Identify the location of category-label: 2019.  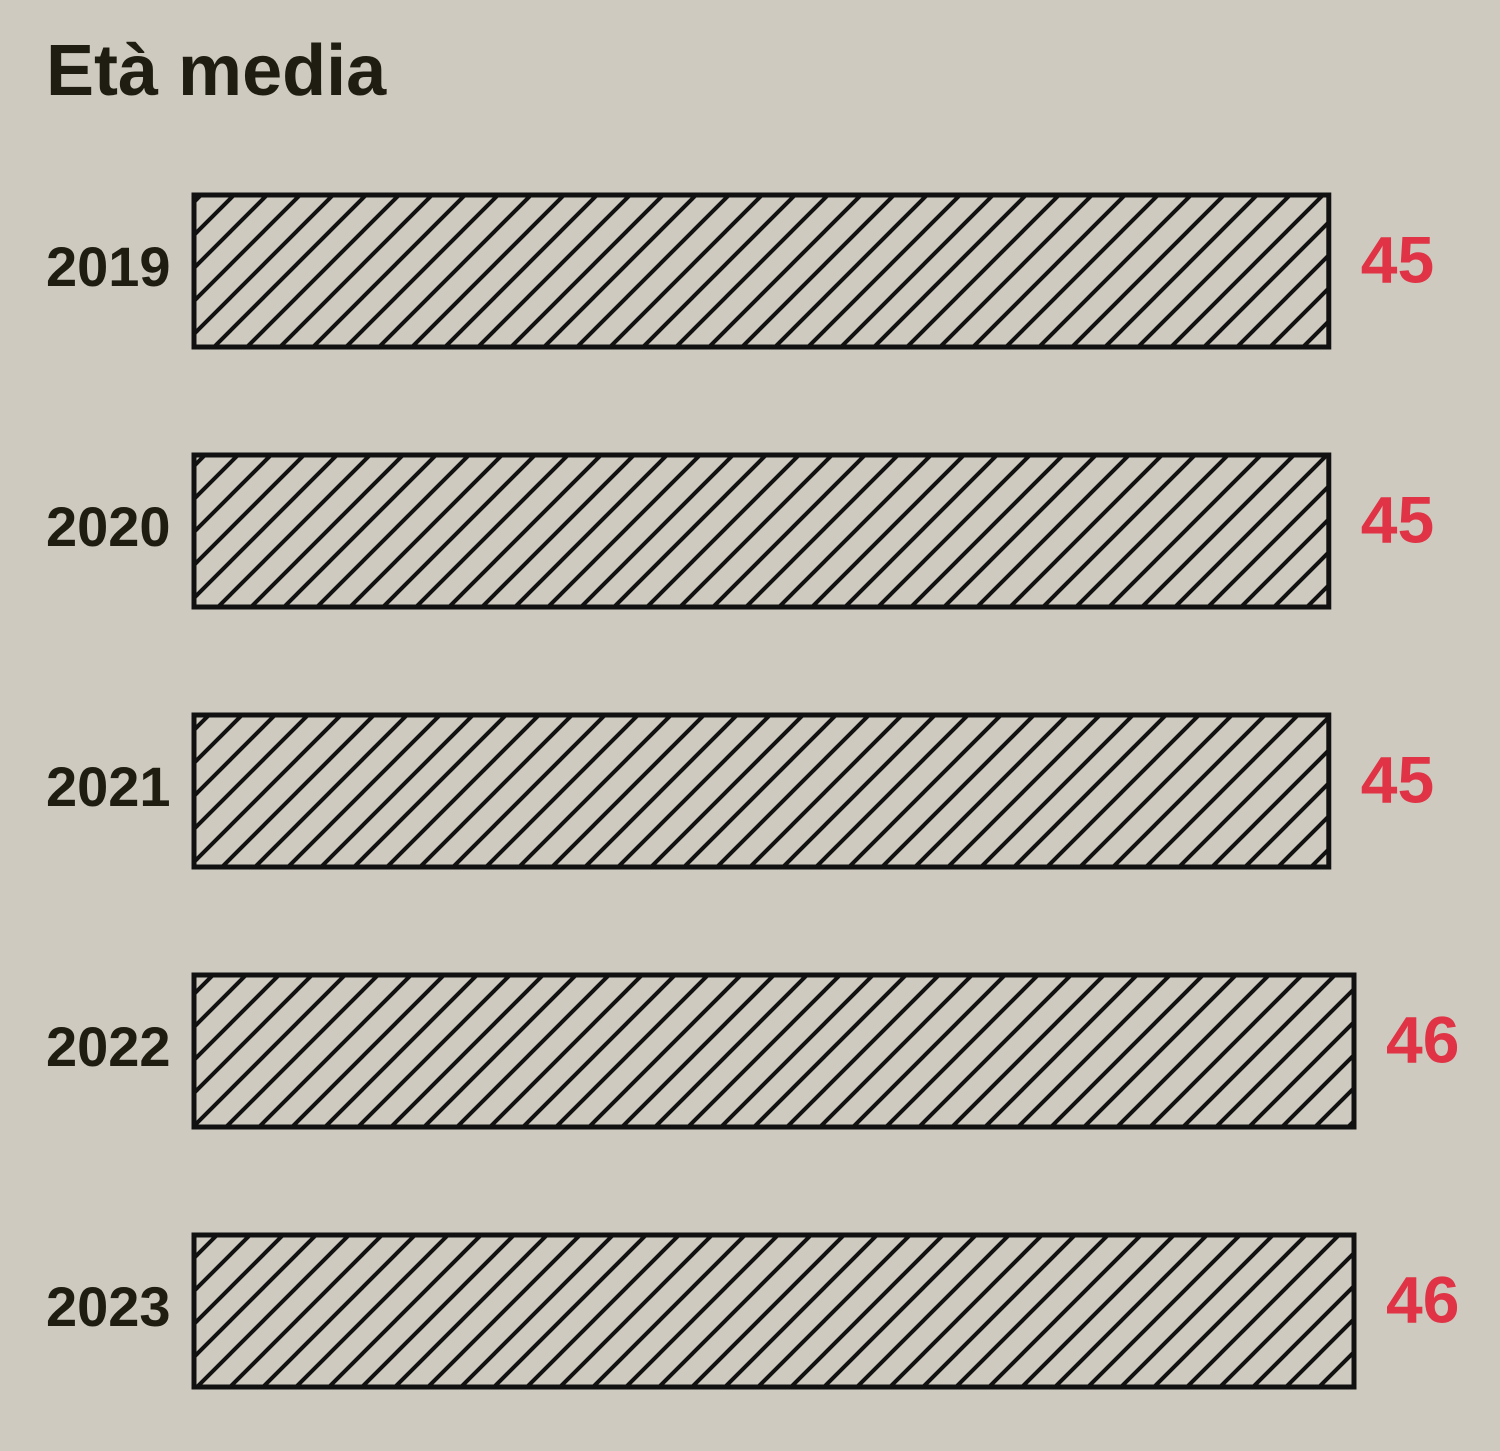
(108, 266).